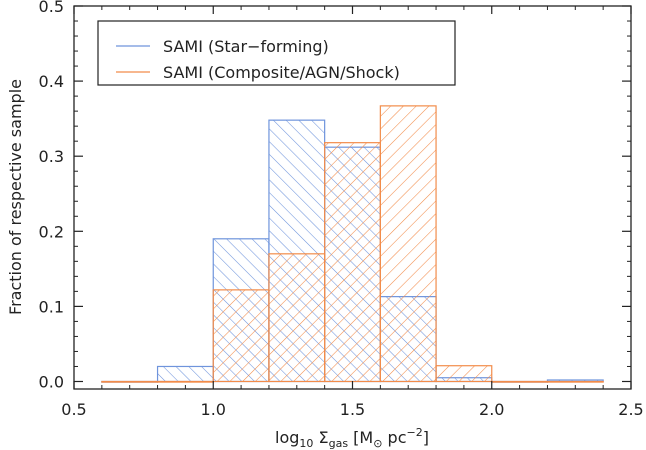  I want to click on bar-series1-bin1, so click(185, 381).